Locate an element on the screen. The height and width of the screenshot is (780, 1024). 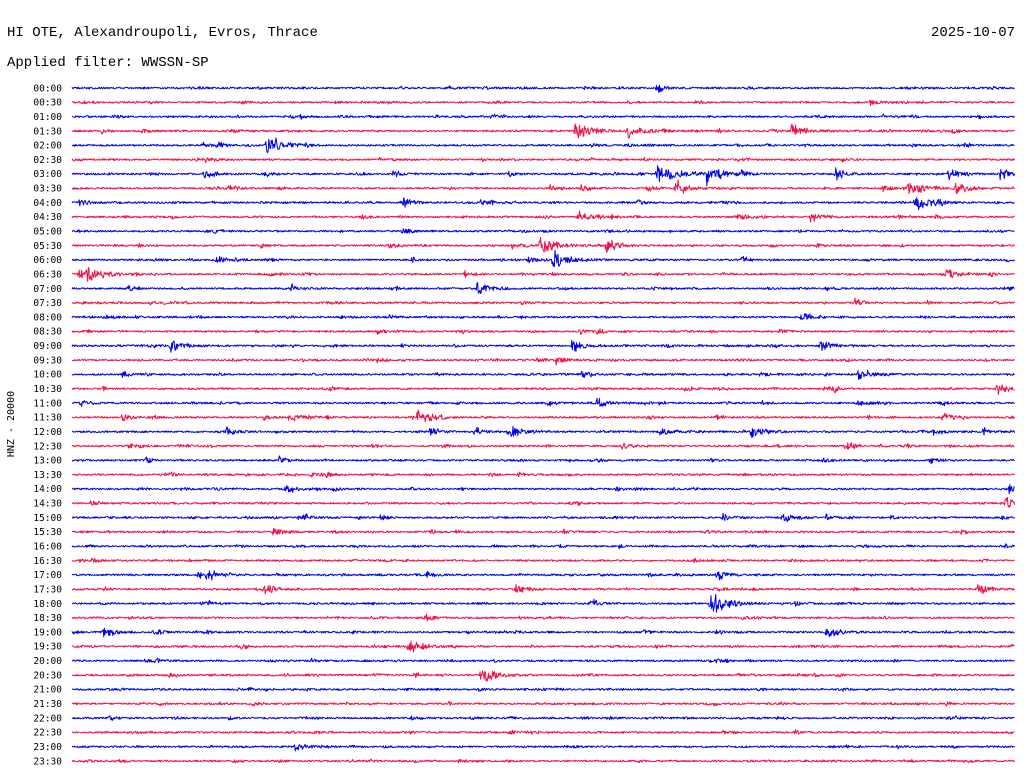
time-label-20-30: 20:30 is located at coordinates (47, 675).